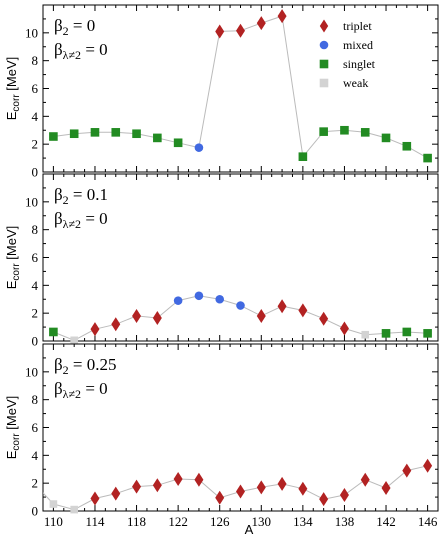 The image size is (448, 543). Describe the element at coordinates (95, 521) in the screenshot. I see `x-tick-label: 114` at that location.